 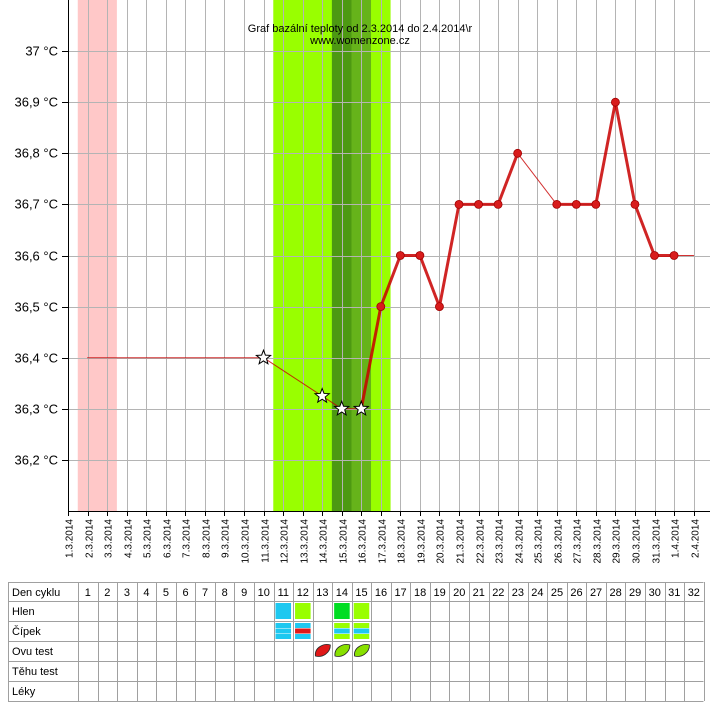 I want to click on table-day-number: 2, so click(x=107, y=593).